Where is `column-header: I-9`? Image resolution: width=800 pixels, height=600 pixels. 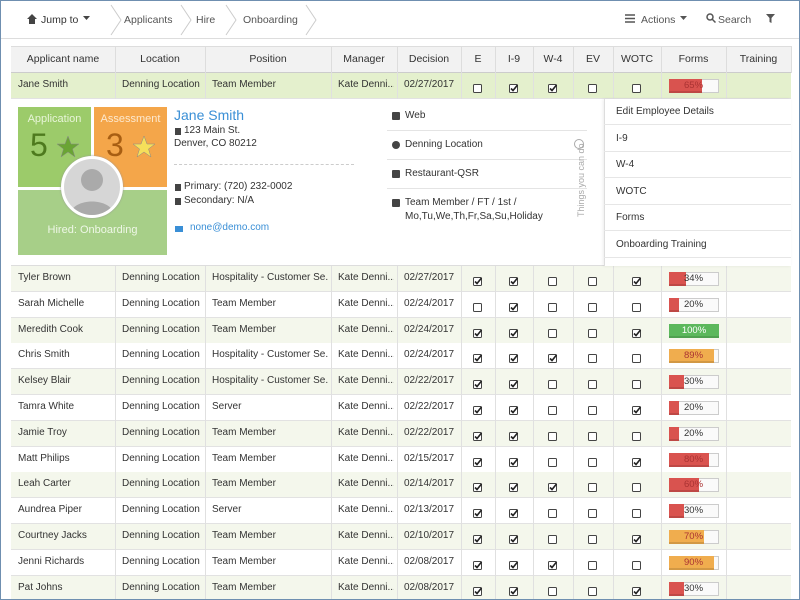 column-header: I-9 is located at coordinates (514, 59).